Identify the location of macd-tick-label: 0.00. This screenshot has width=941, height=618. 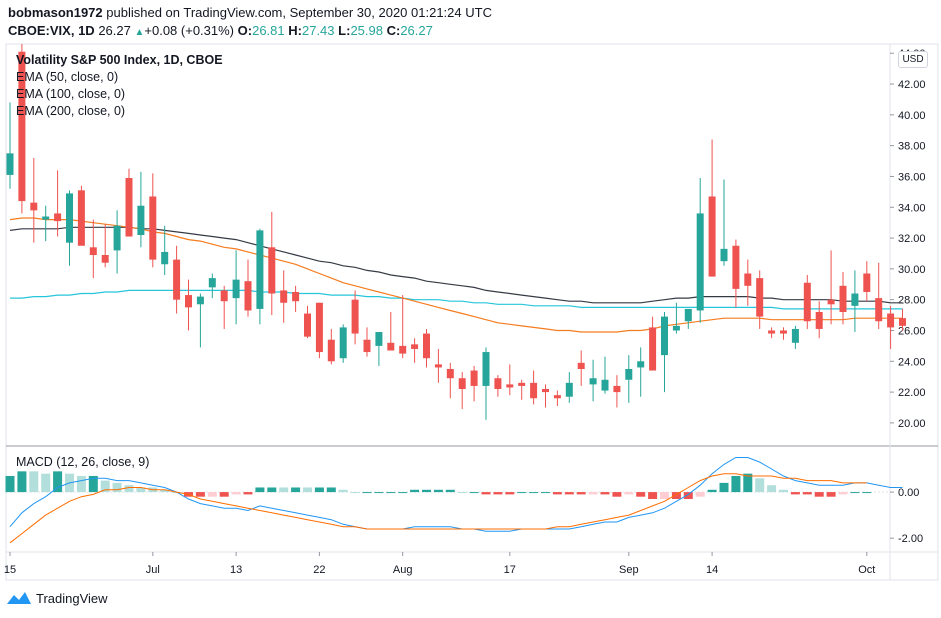
(908, 493).